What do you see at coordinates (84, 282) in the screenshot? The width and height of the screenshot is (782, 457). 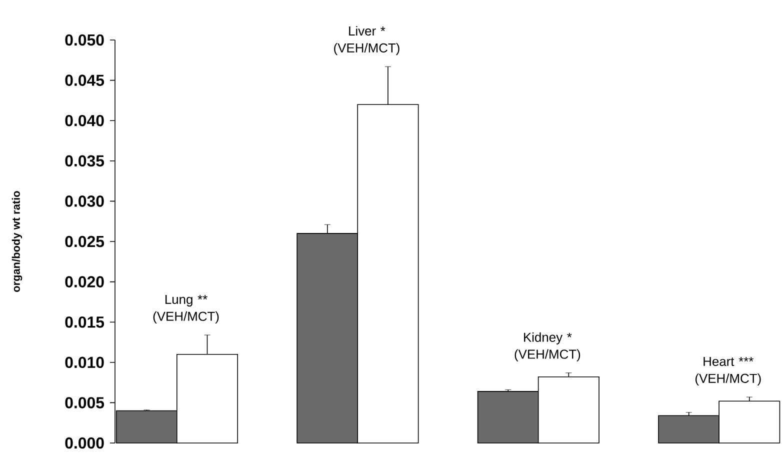 I see `y-tick-label: 0.020` at bounding box center [84, 282].